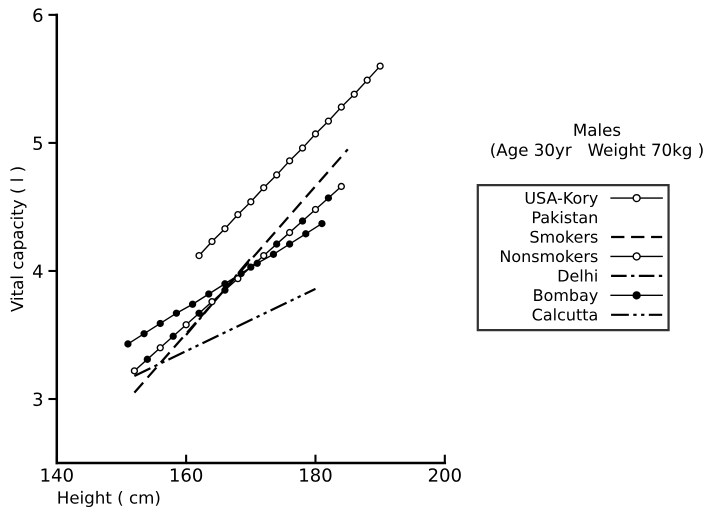  I want to click on legend-title: Males (Age 30yr Weight 70kg ), so click(597, 141).